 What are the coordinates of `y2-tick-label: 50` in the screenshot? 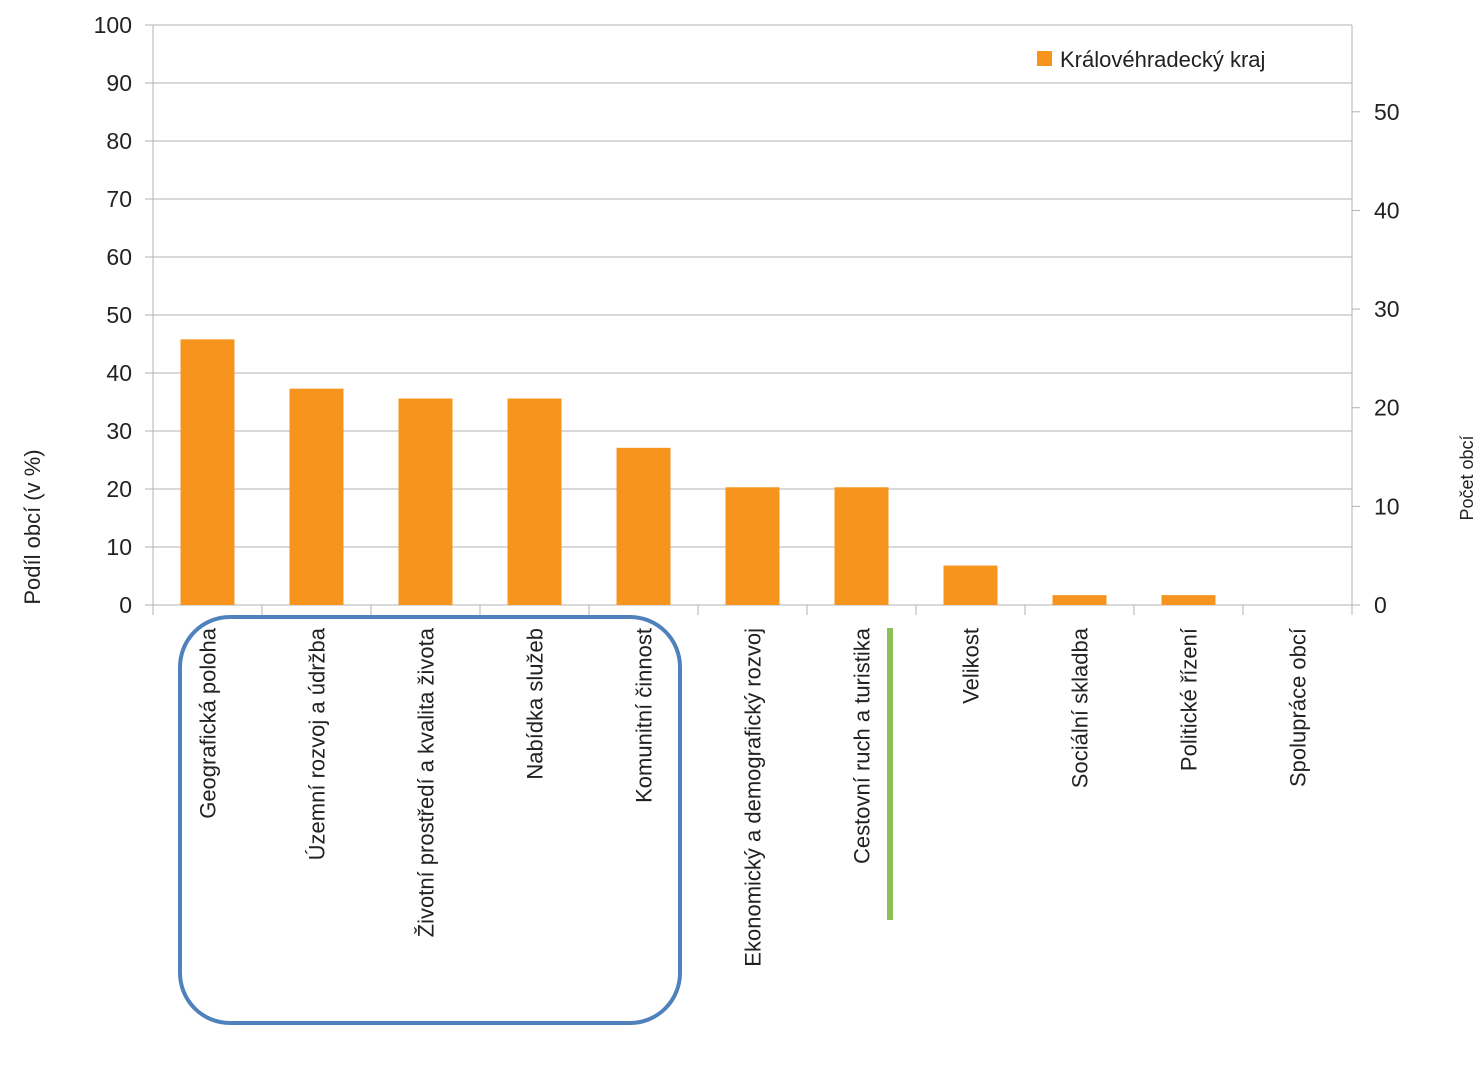 It's located at (1387, 112).